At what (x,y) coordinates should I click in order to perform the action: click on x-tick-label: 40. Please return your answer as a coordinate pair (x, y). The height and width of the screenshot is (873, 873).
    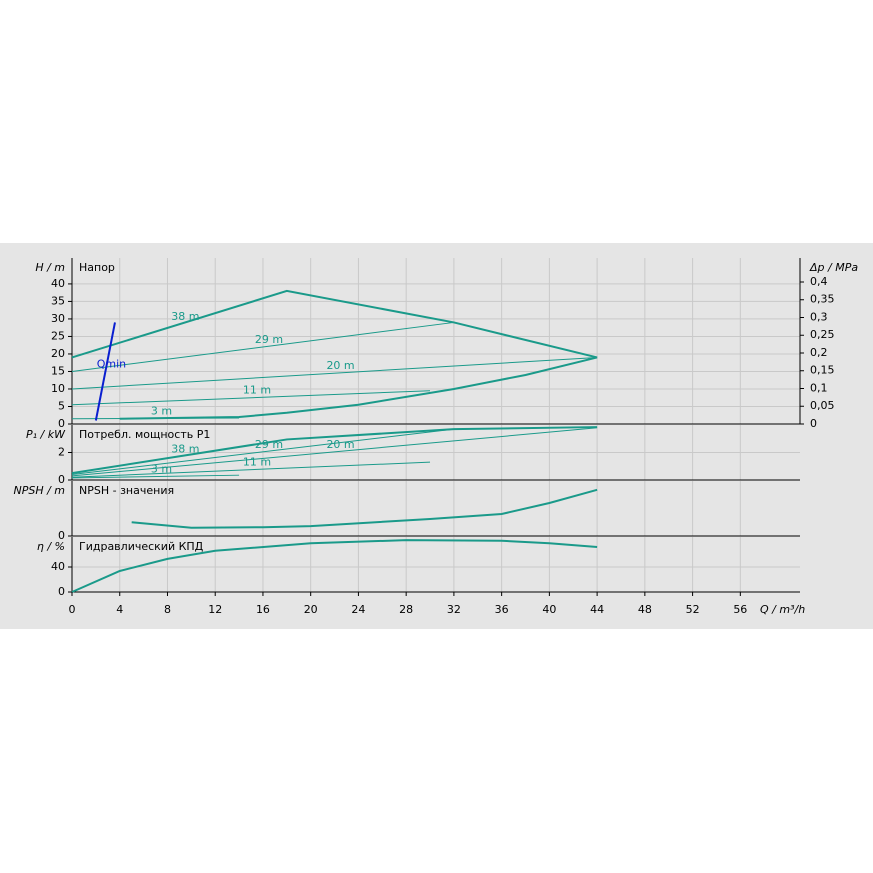
    Looking at the image, I should click on (549, 609).